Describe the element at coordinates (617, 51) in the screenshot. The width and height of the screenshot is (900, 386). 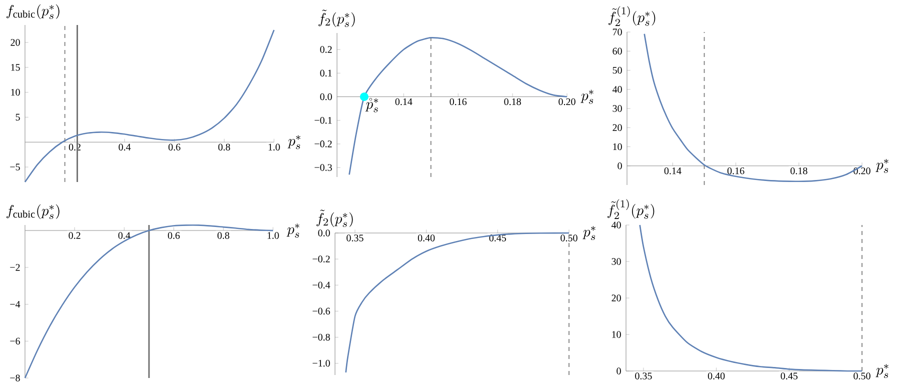
I see `y-tick-label: 60` at that location.